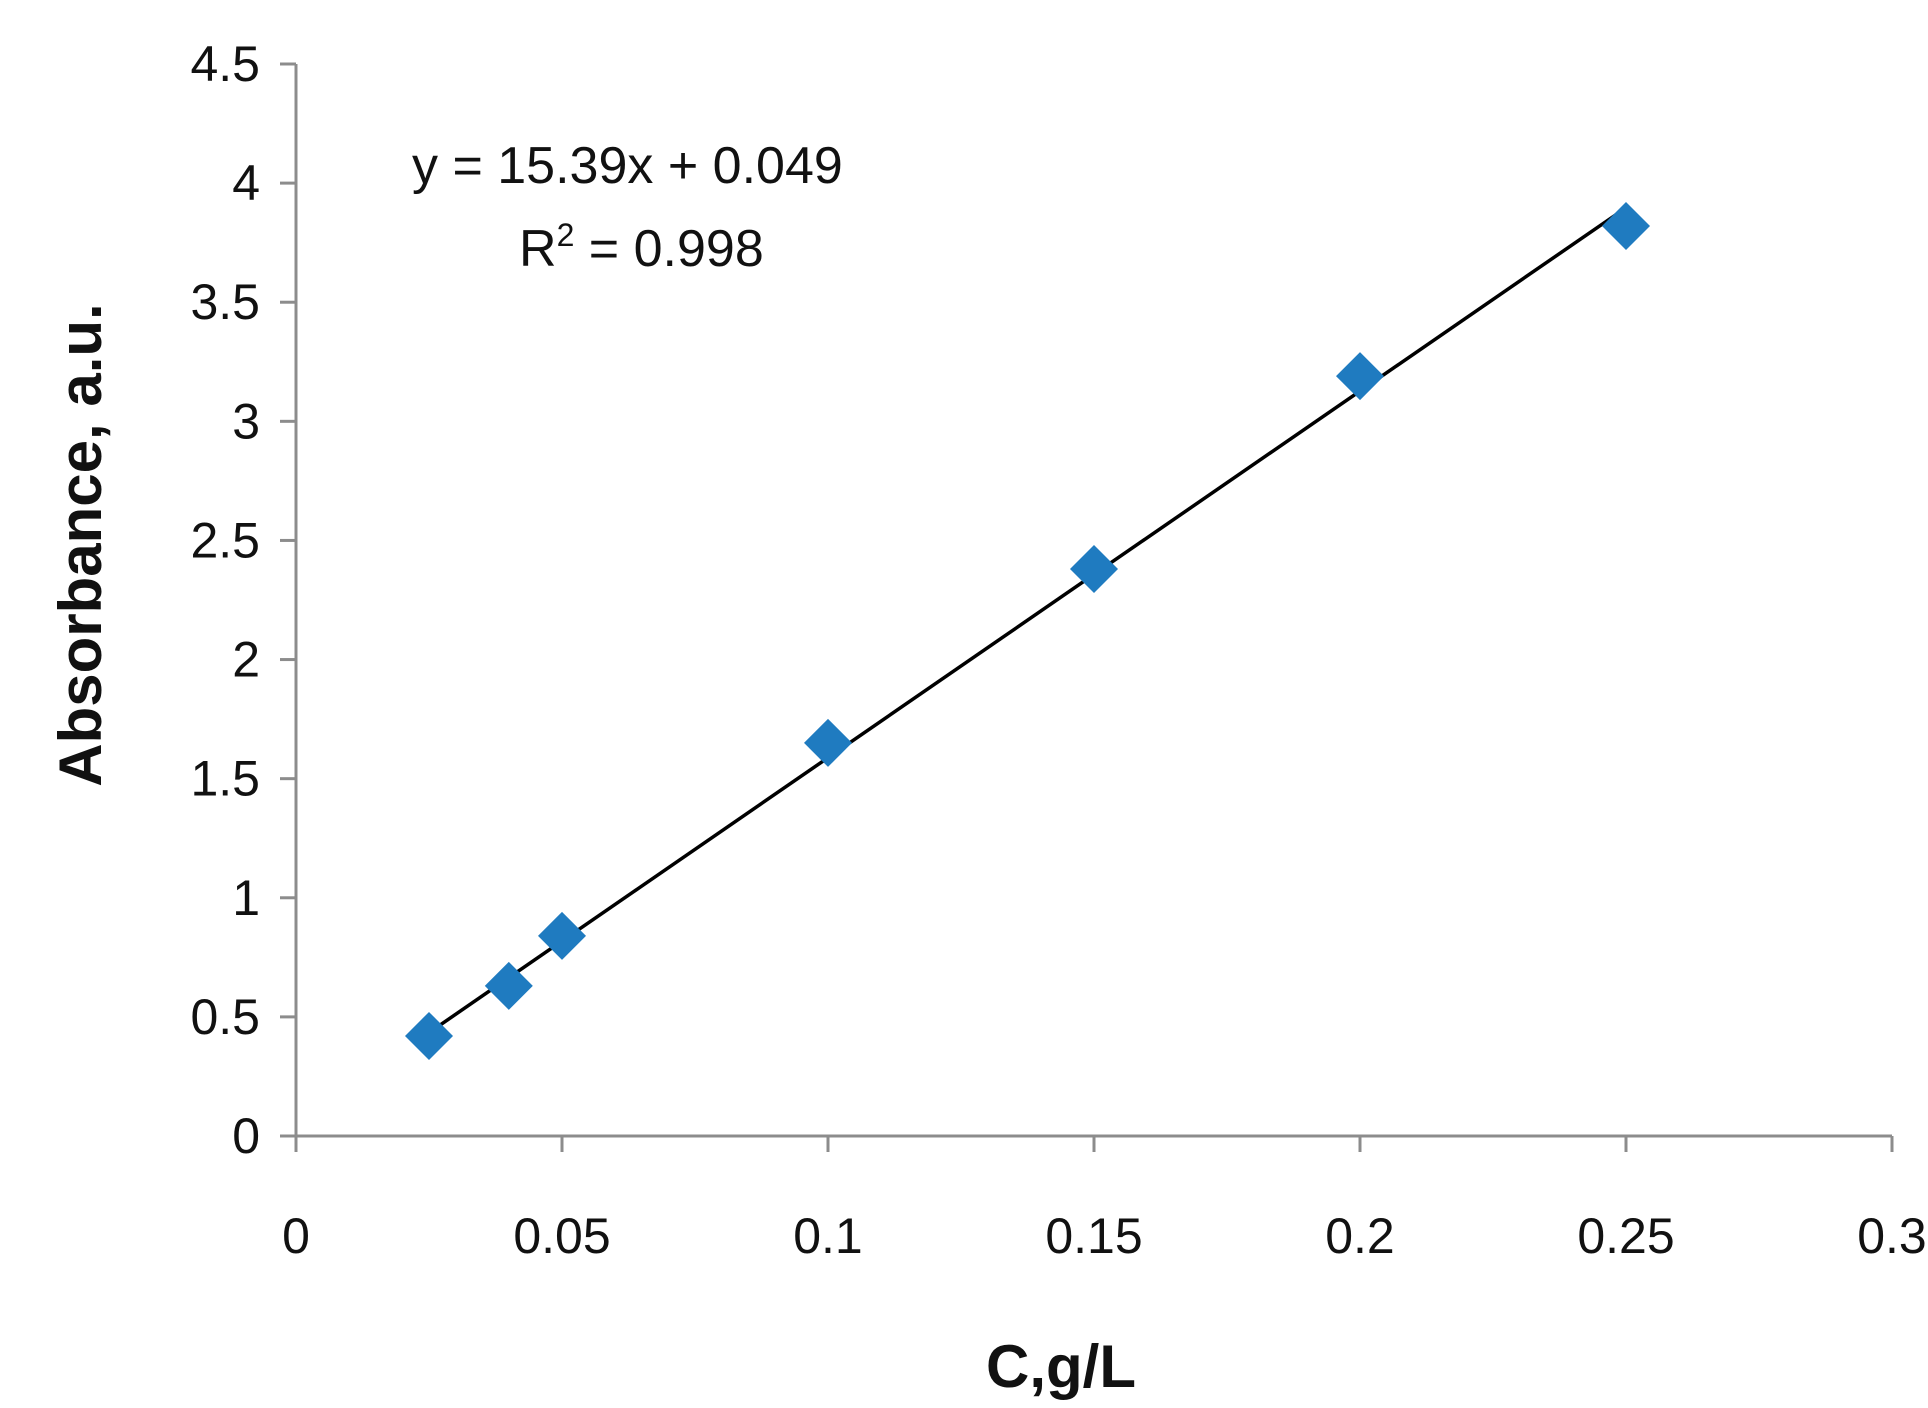  I want to click on x-tick-label: 0.1, so click(828, 1236).